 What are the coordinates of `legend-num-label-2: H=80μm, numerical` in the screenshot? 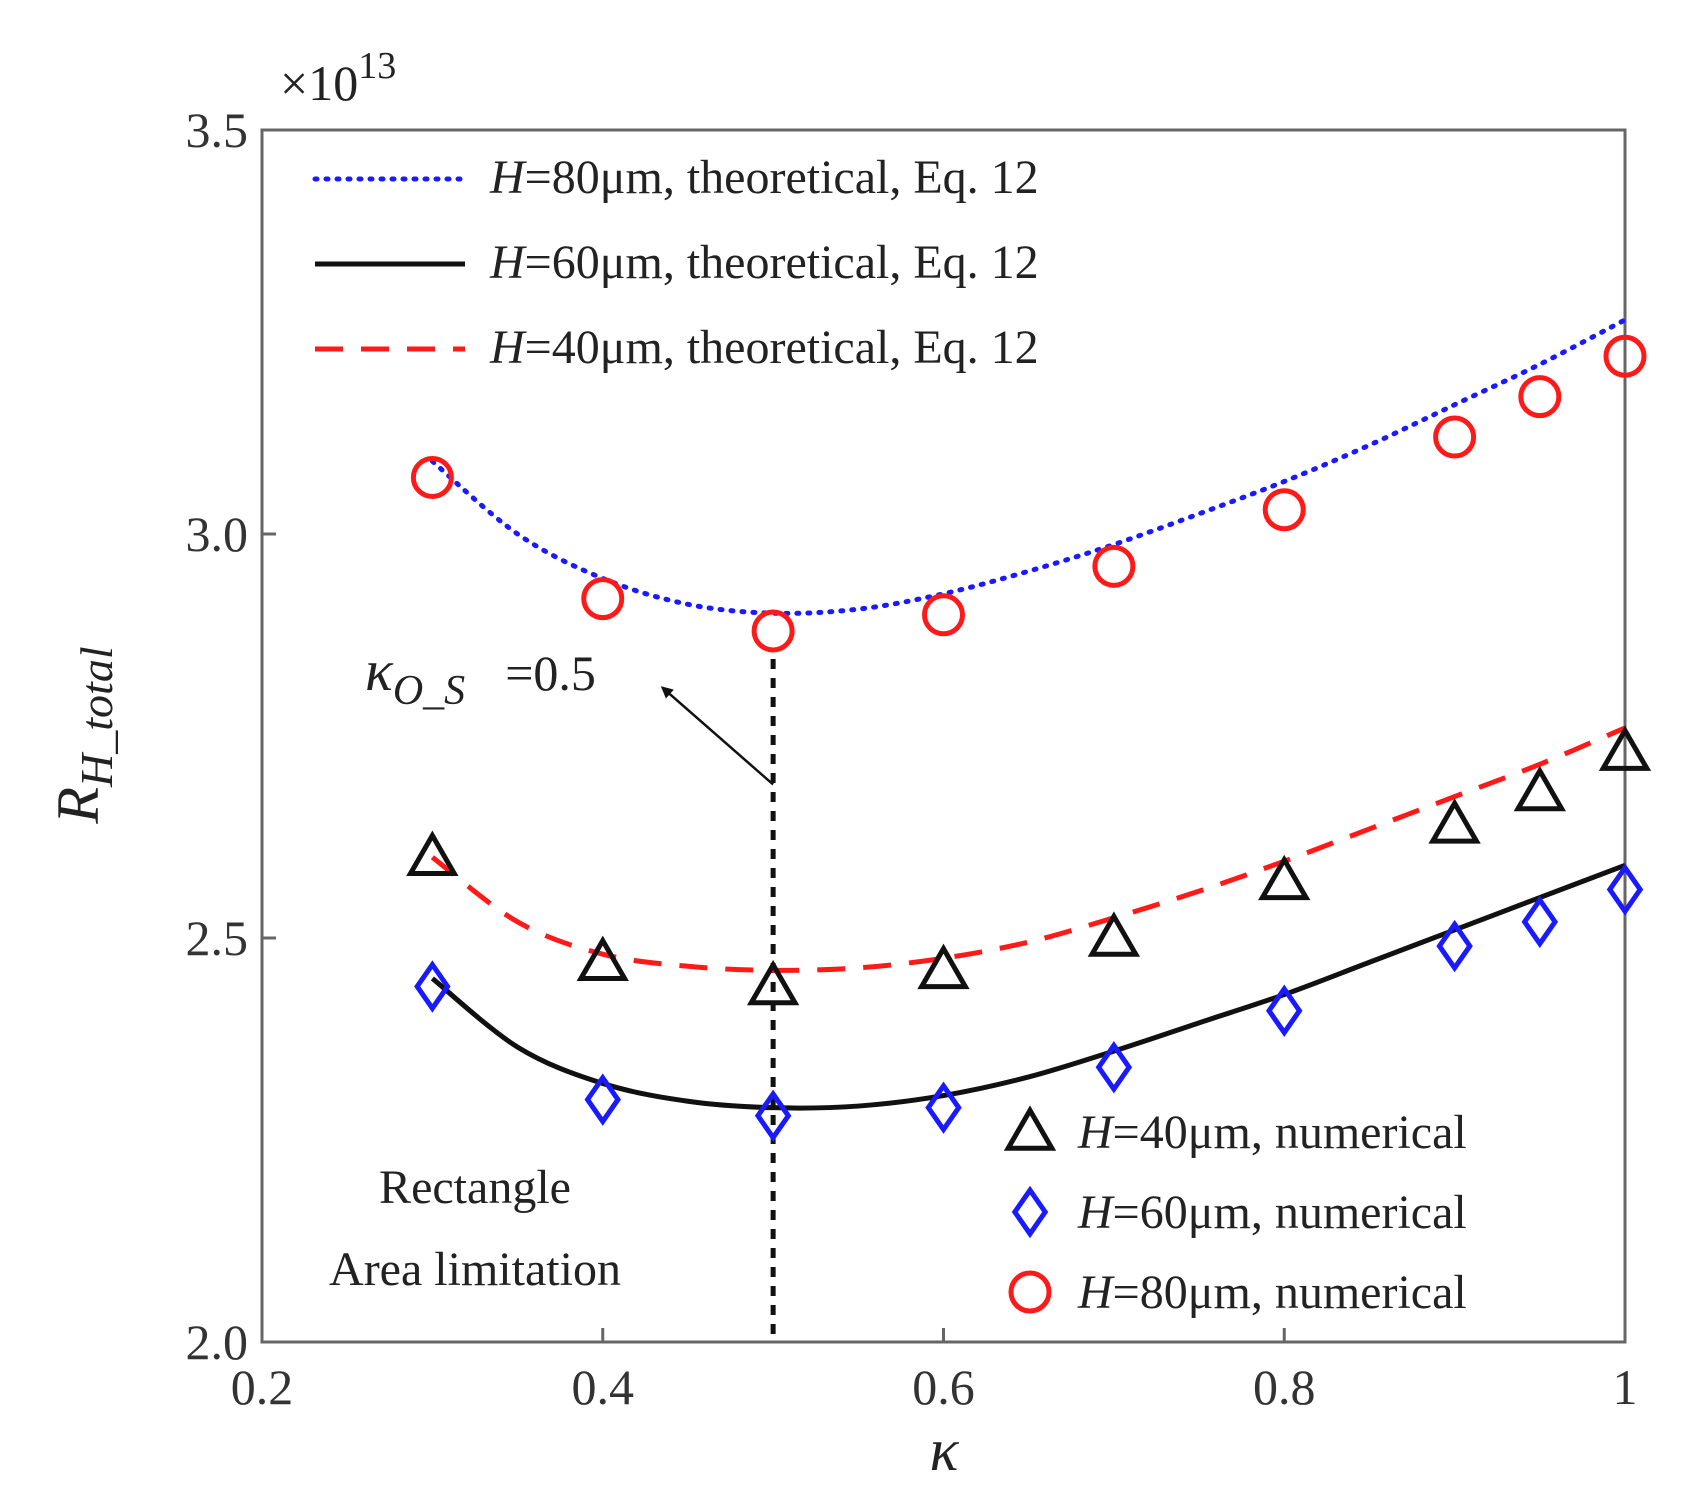 It's located at (1272, 1292).